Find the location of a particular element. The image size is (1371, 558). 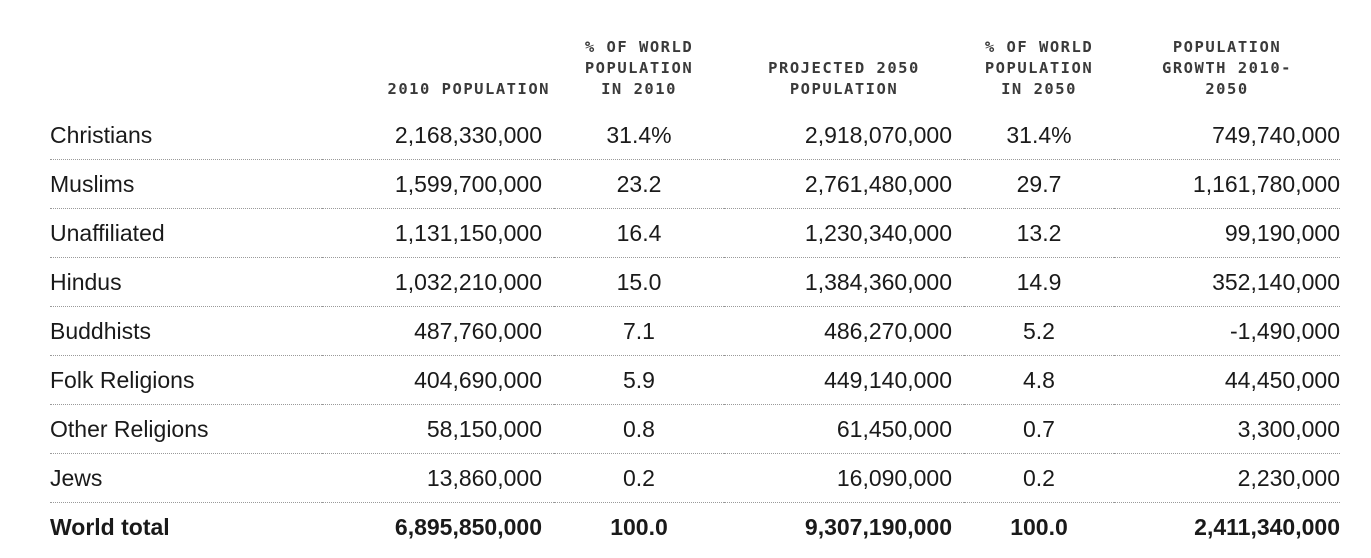

row-label: Folk Religions is located at coordinates (186, 380).